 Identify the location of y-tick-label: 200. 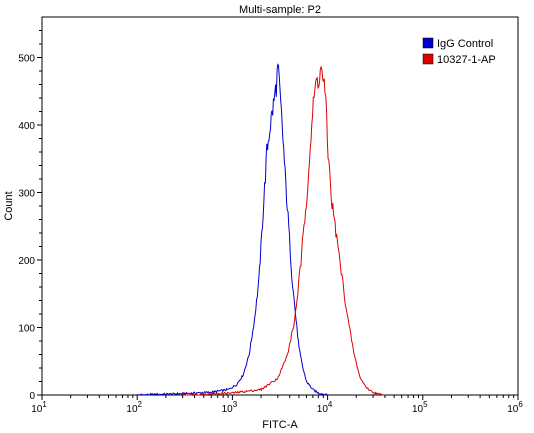
(26, 261).